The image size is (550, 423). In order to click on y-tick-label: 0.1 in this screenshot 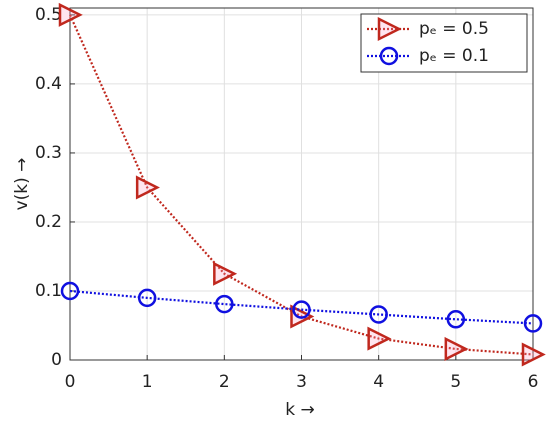, I will do `click(48, 291)`.